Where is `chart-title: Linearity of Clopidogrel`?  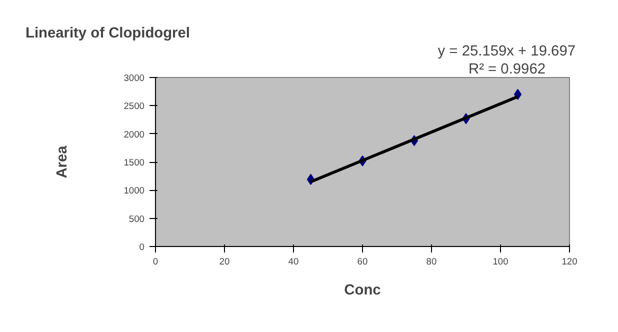 chart-title: Linearity of Clopidogrel is located at coordinates (108, 34).